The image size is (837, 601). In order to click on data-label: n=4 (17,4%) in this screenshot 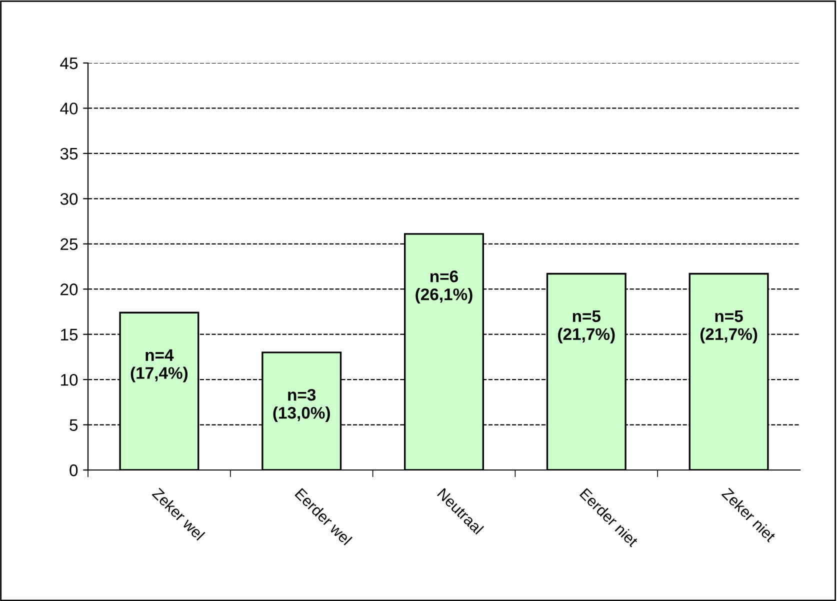, I will do `click(159, 365)`.